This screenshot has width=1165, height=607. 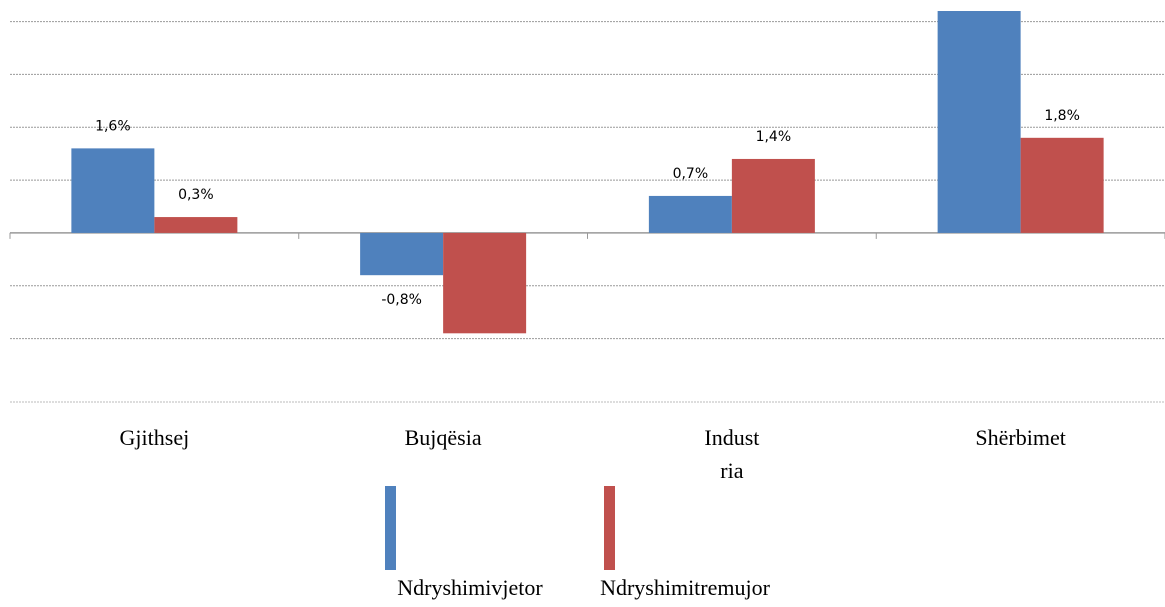 What do you see at coordinates (774, 137) in the screenshot?
I see `data-label: 1,4%` at bounding box center [774, 137].